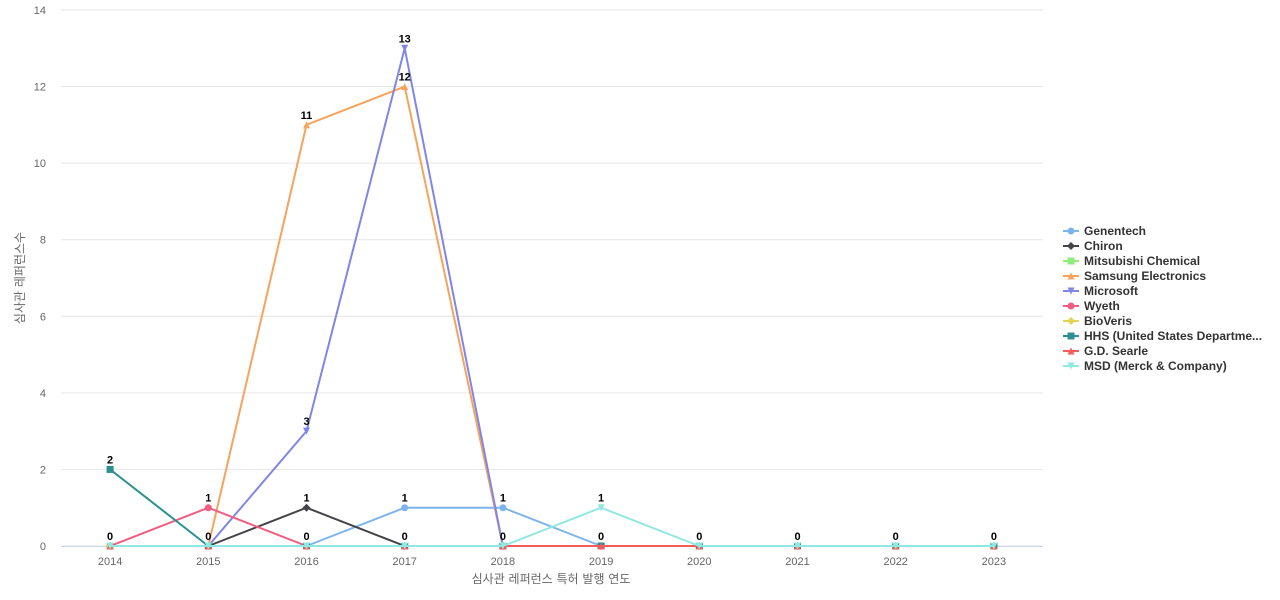 This screenshot has width=1280, height=600. What do you see at coordinates (306, 422) in the screenshot?
I see `data-label: 3` at bounding box center [306, 422].